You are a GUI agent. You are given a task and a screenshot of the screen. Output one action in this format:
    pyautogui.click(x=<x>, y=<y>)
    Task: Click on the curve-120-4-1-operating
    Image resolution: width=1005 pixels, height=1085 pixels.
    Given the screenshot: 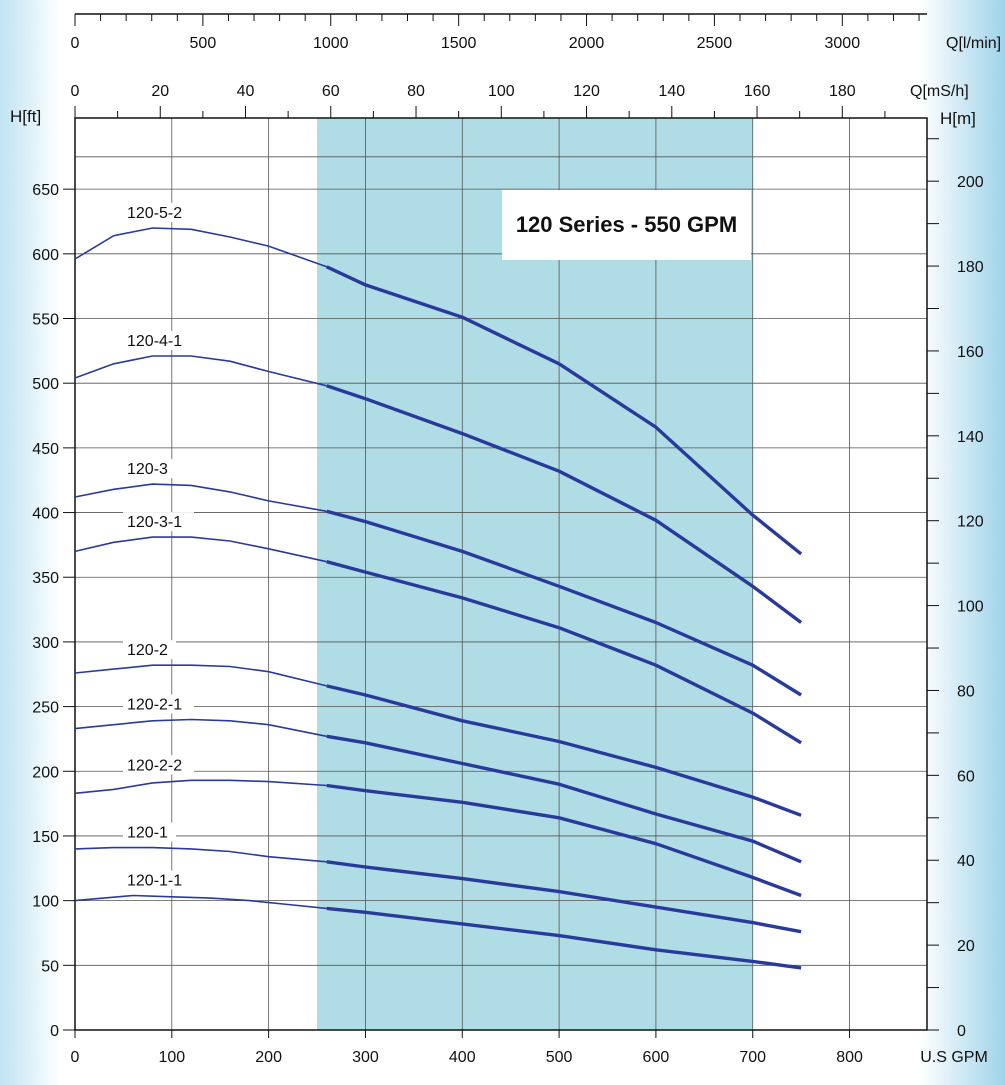 What is the action you would take?
    pyautogui.click(x=564, y=504)
    